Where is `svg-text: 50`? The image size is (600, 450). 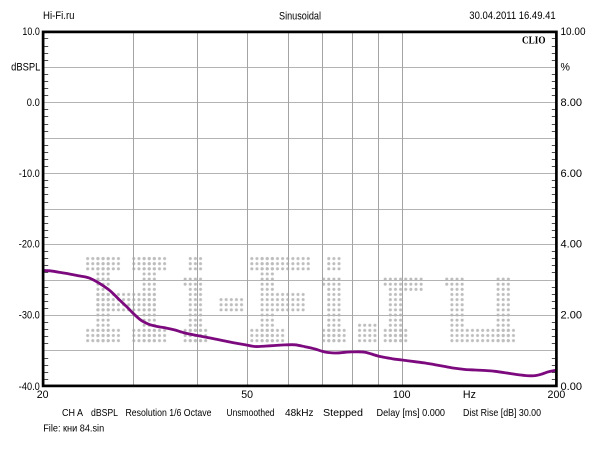 svg-text: 50 is located at coordinates (247, 395).